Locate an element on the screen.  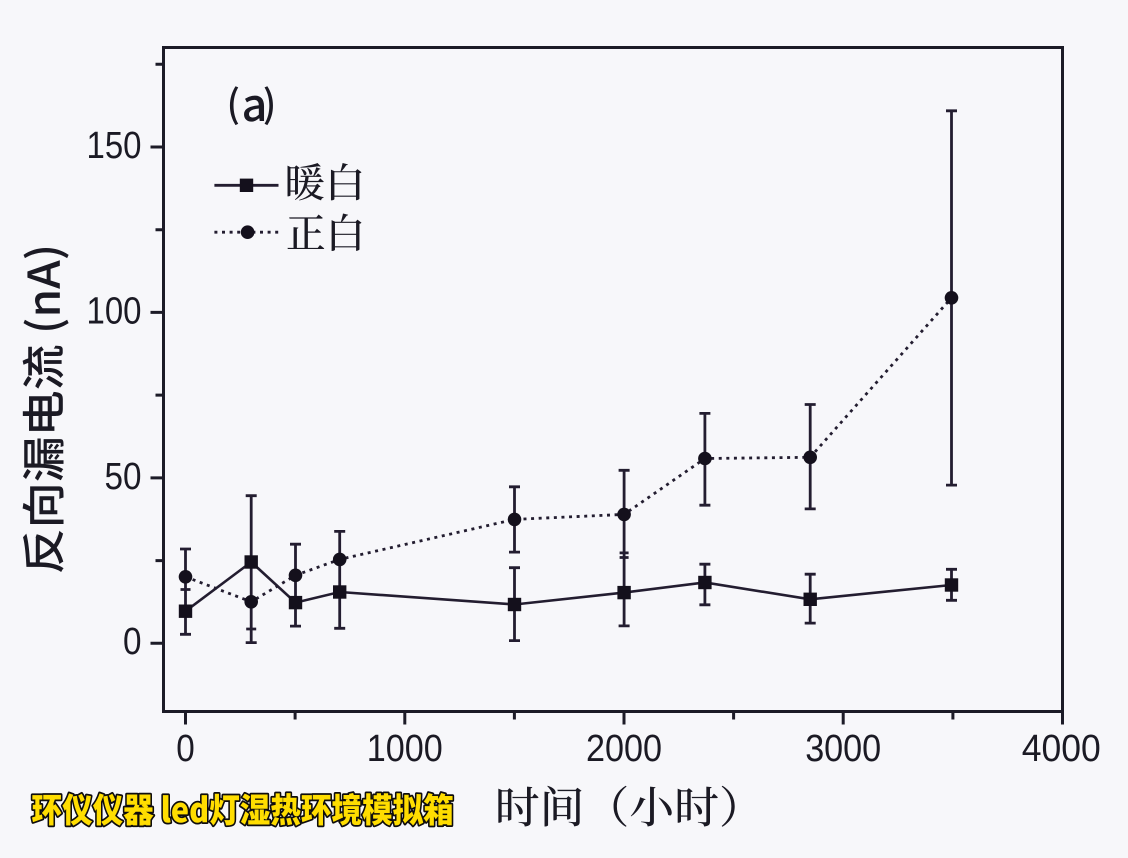
svg-text: 2000 is located at coordinates (624, 749).